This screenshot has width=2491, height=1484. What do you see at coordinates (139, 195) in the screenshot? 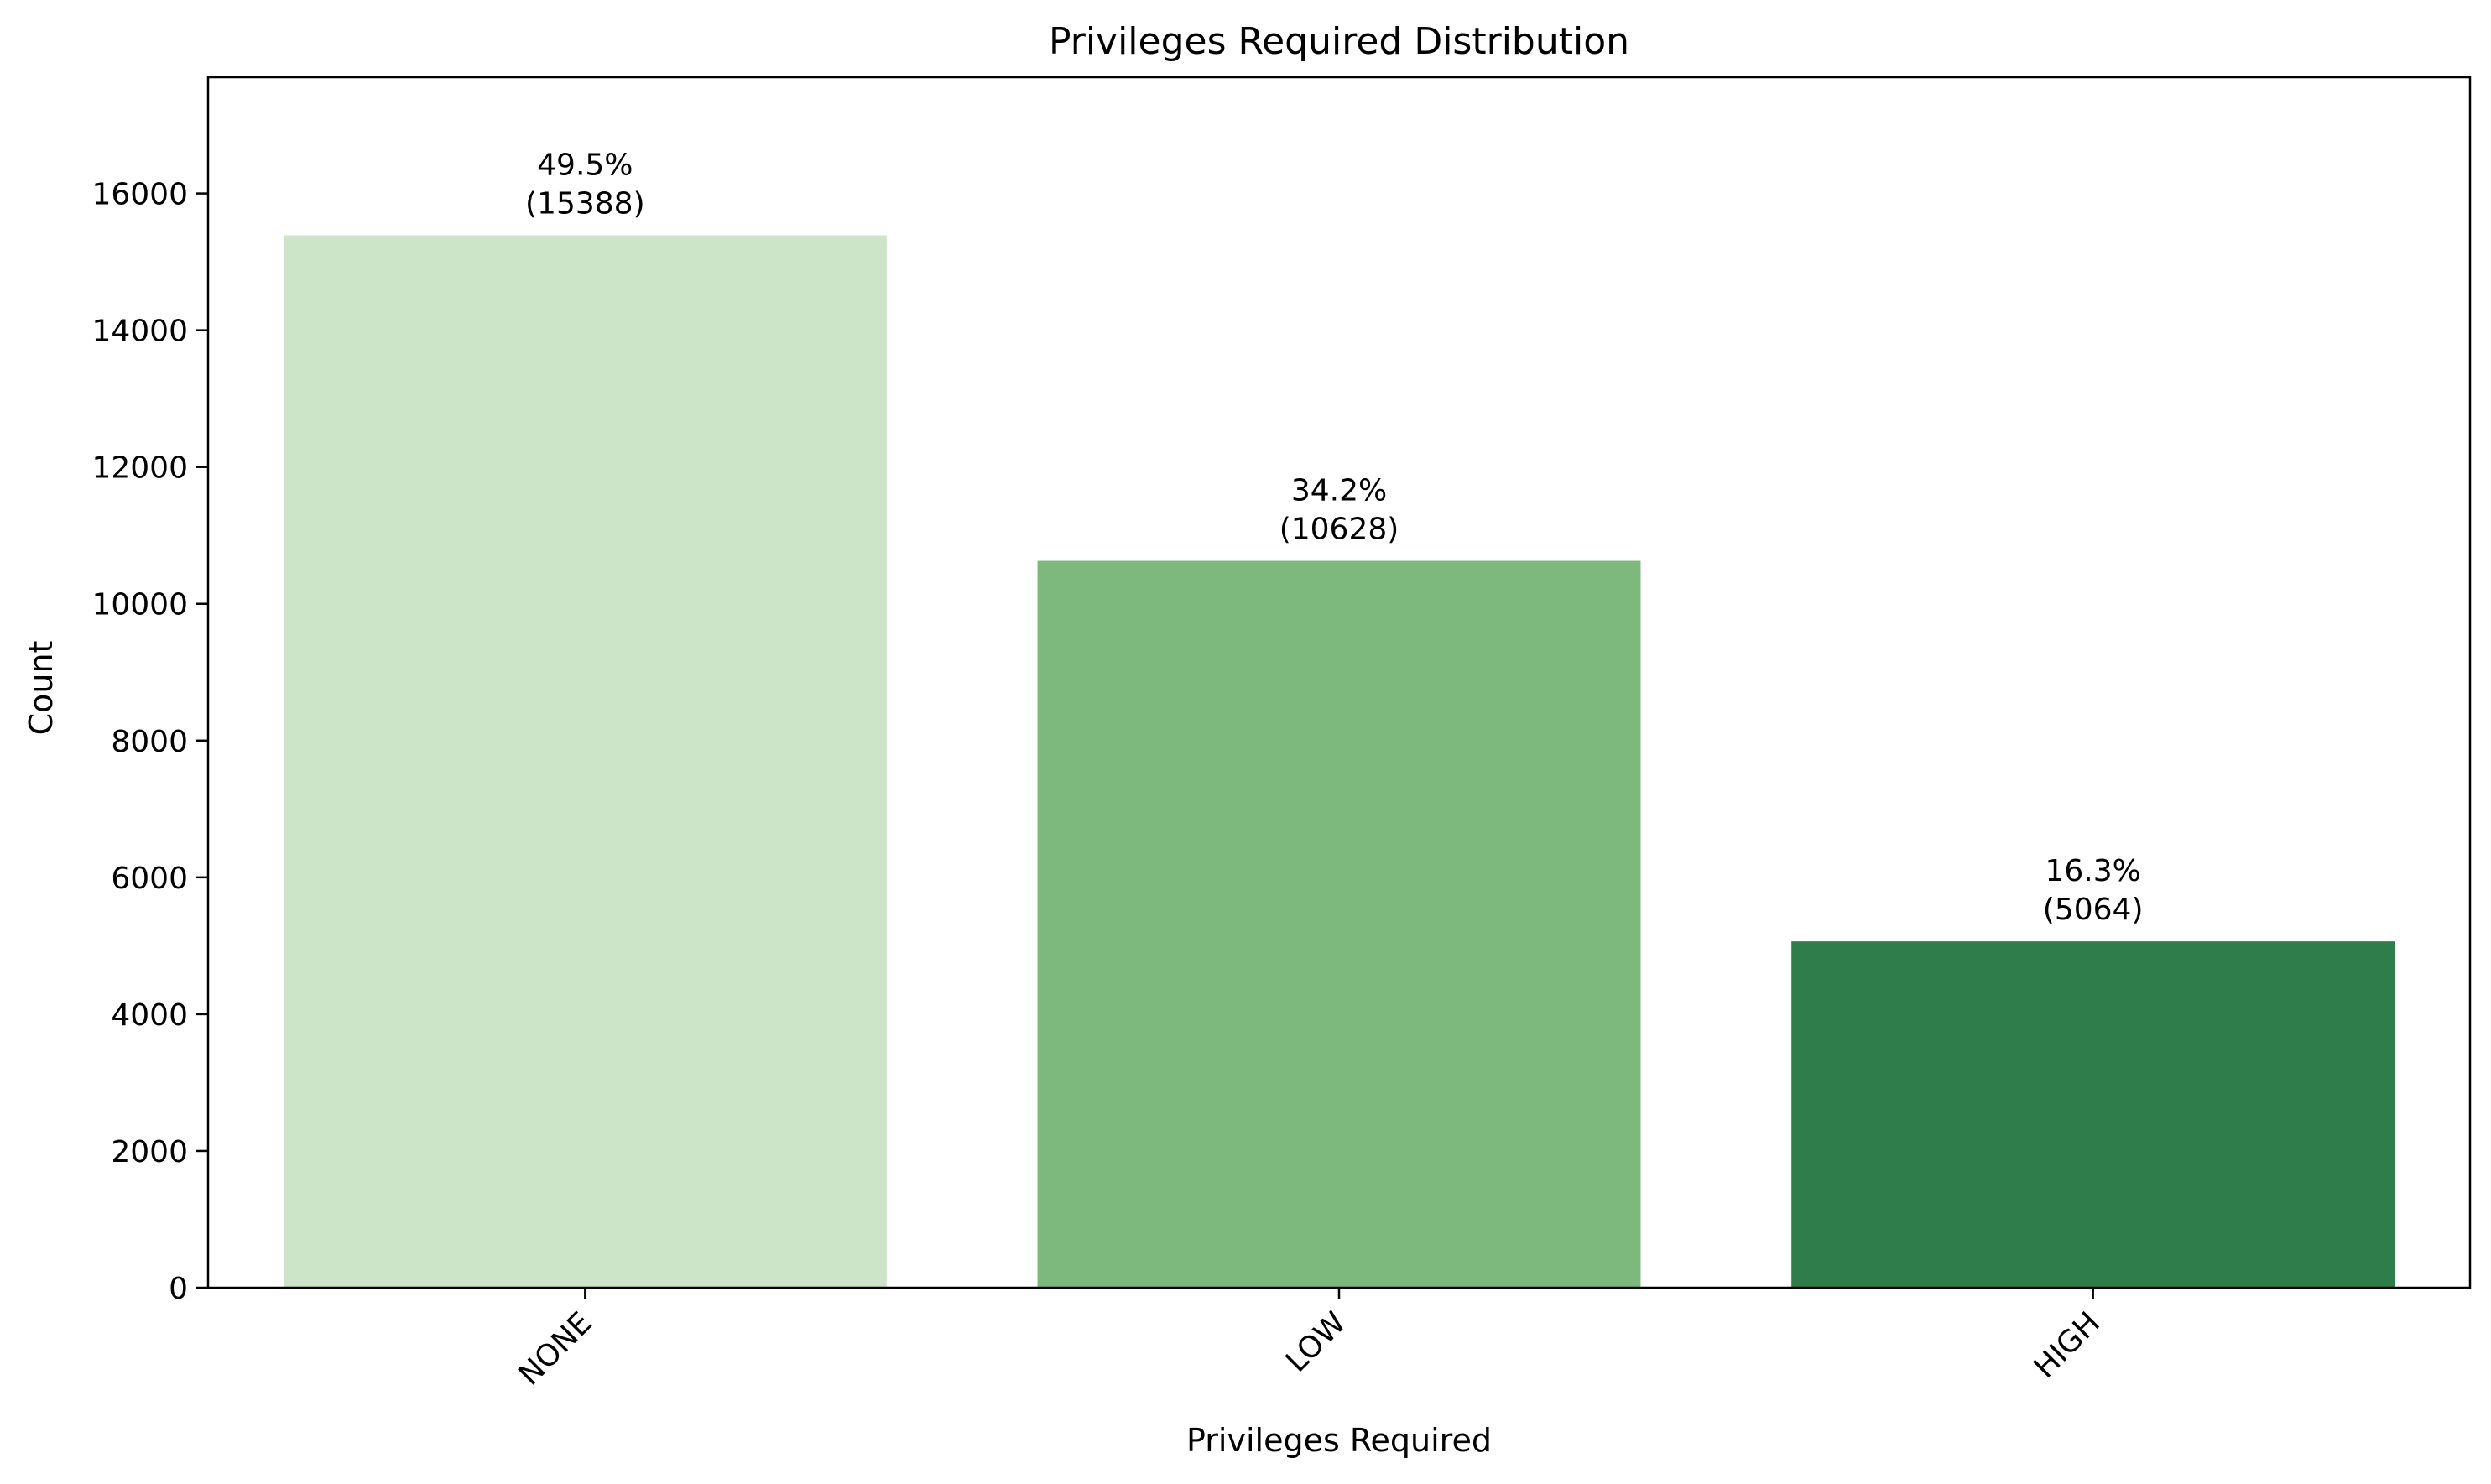
I see `y-tick-label: 16000` at bounding box center [139, 195].